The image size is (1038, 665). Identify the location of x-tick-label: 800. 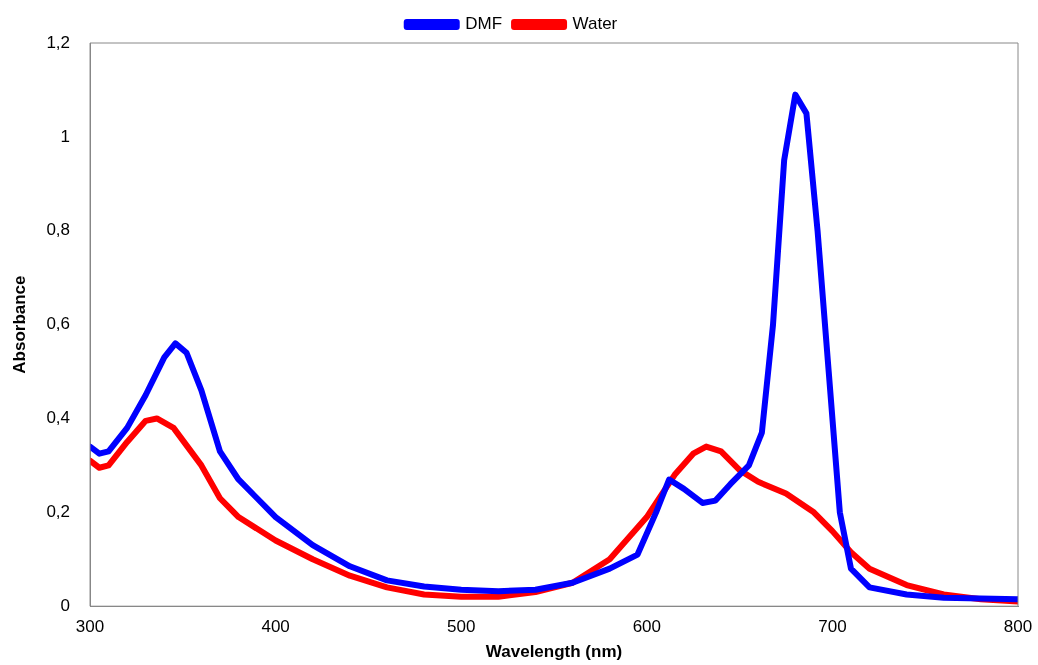
(1018, 627).